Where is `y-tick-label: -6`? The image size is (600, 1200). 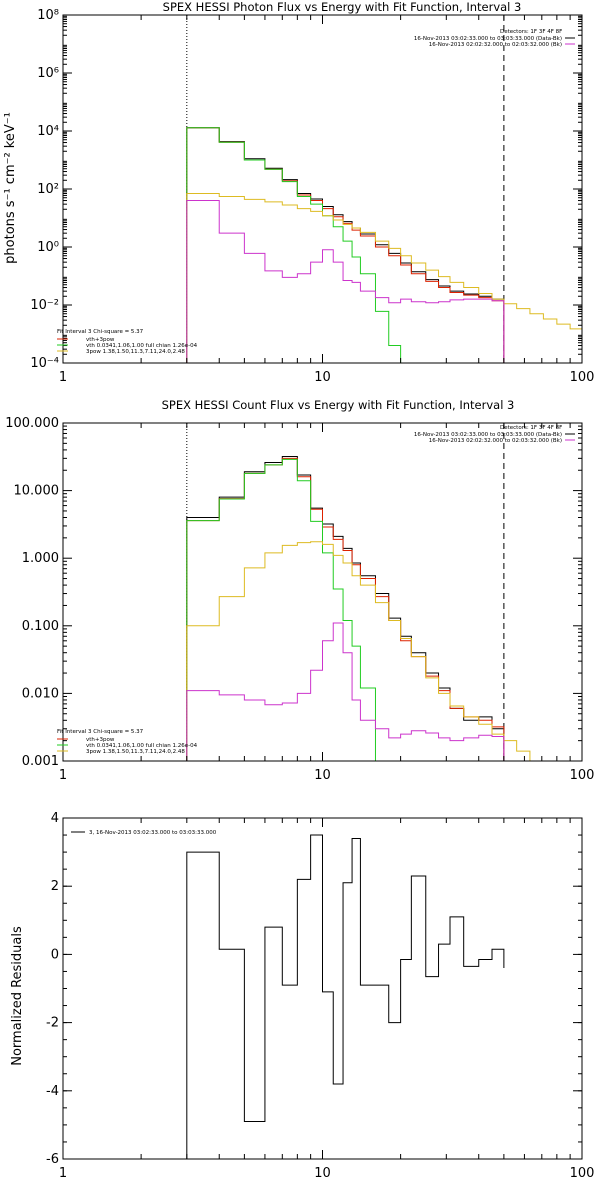 y-tick-label: -6 is located at coordinates (52, 1159).